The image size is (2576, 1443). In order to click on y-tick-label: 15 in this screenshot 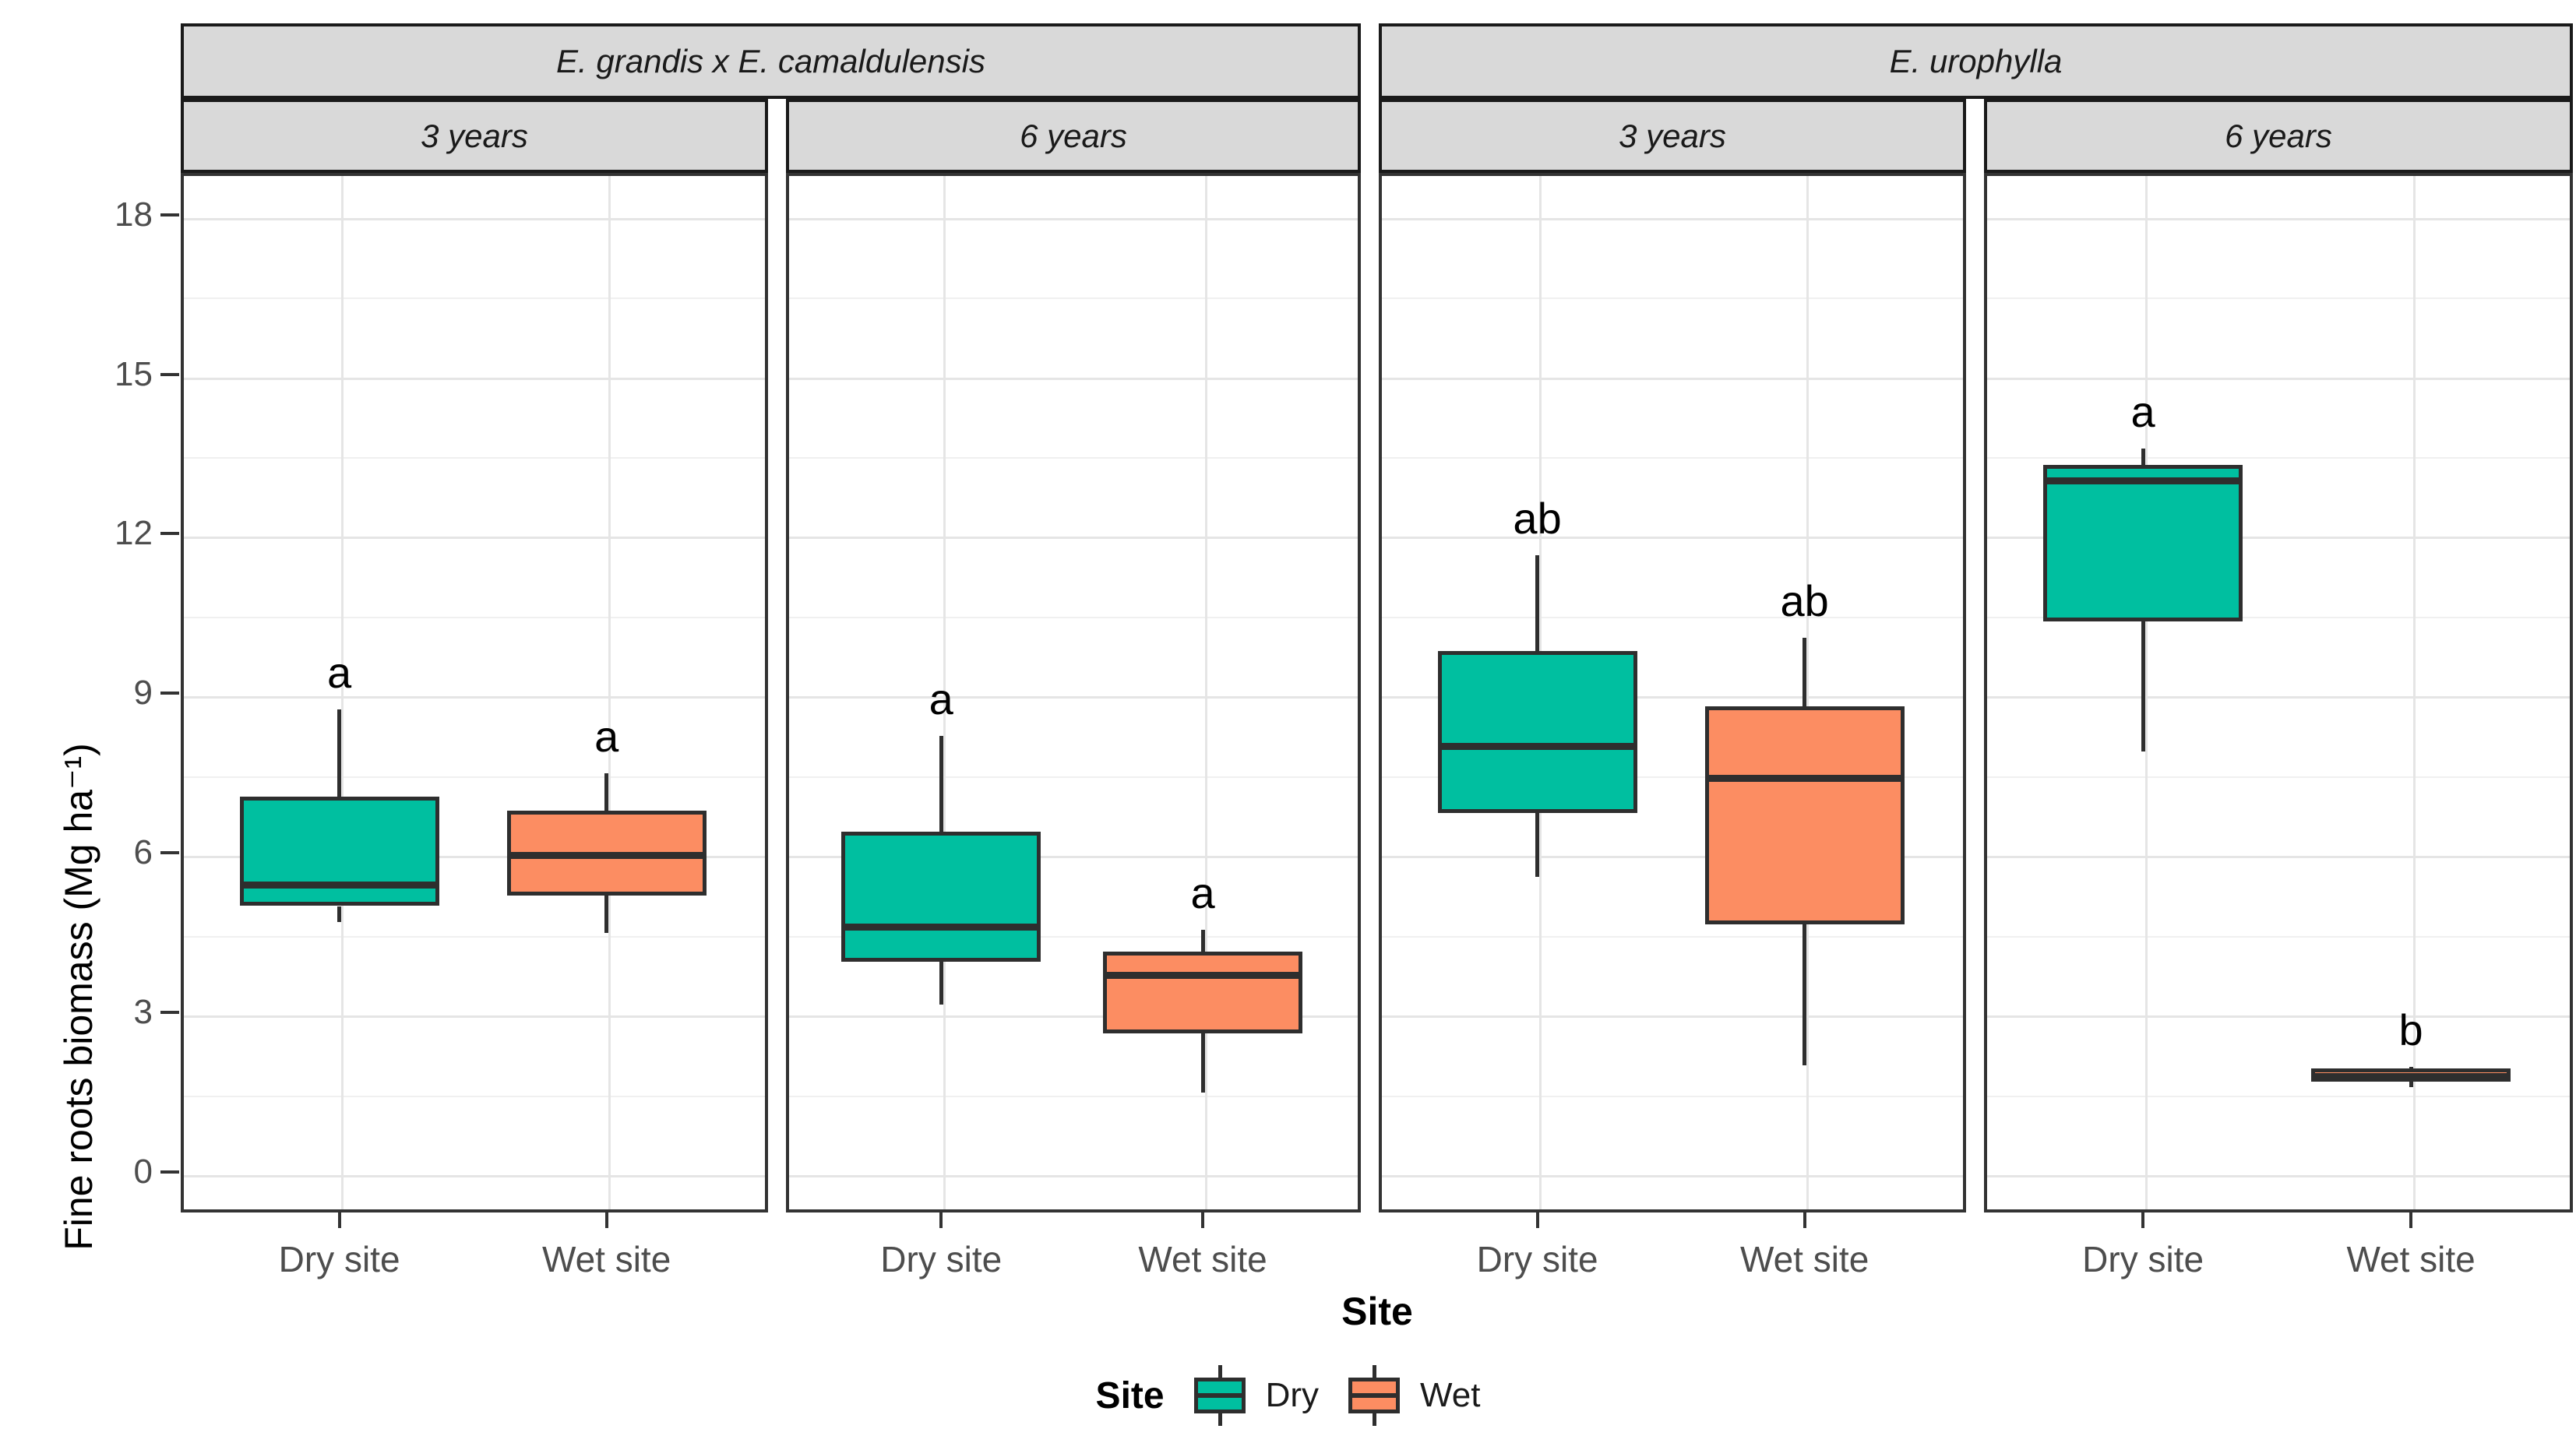, I will do `click(134, 373)`.